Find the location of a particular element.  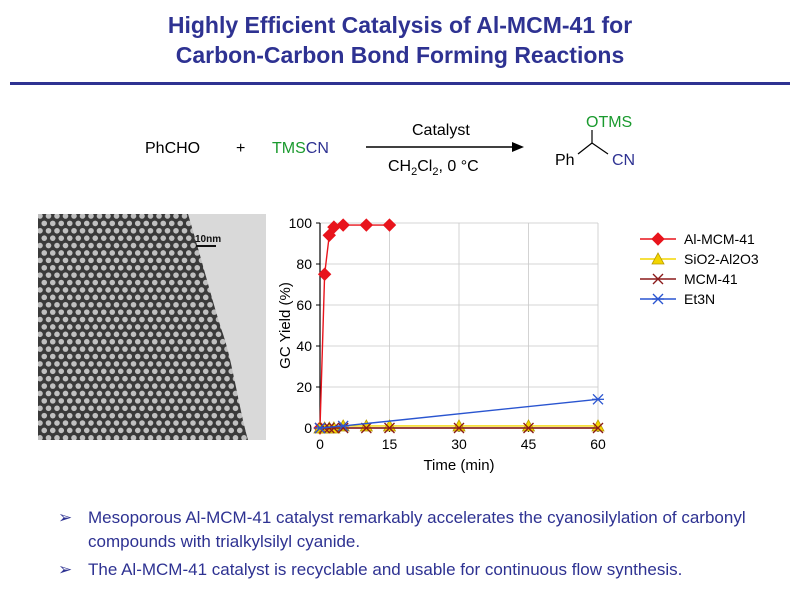

x-tick-label: 30 is located at coordinates (459, 444).